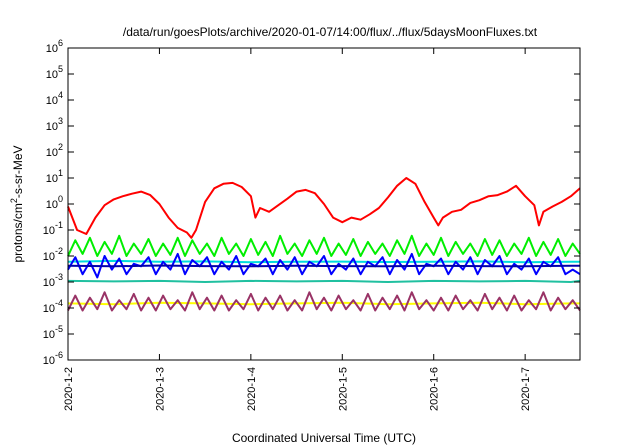  What do you see at coordinates (53, 358) in the screenshot?
I see `y-tick-label-0: 10⁻⁶` at bounding box center [53, 358].